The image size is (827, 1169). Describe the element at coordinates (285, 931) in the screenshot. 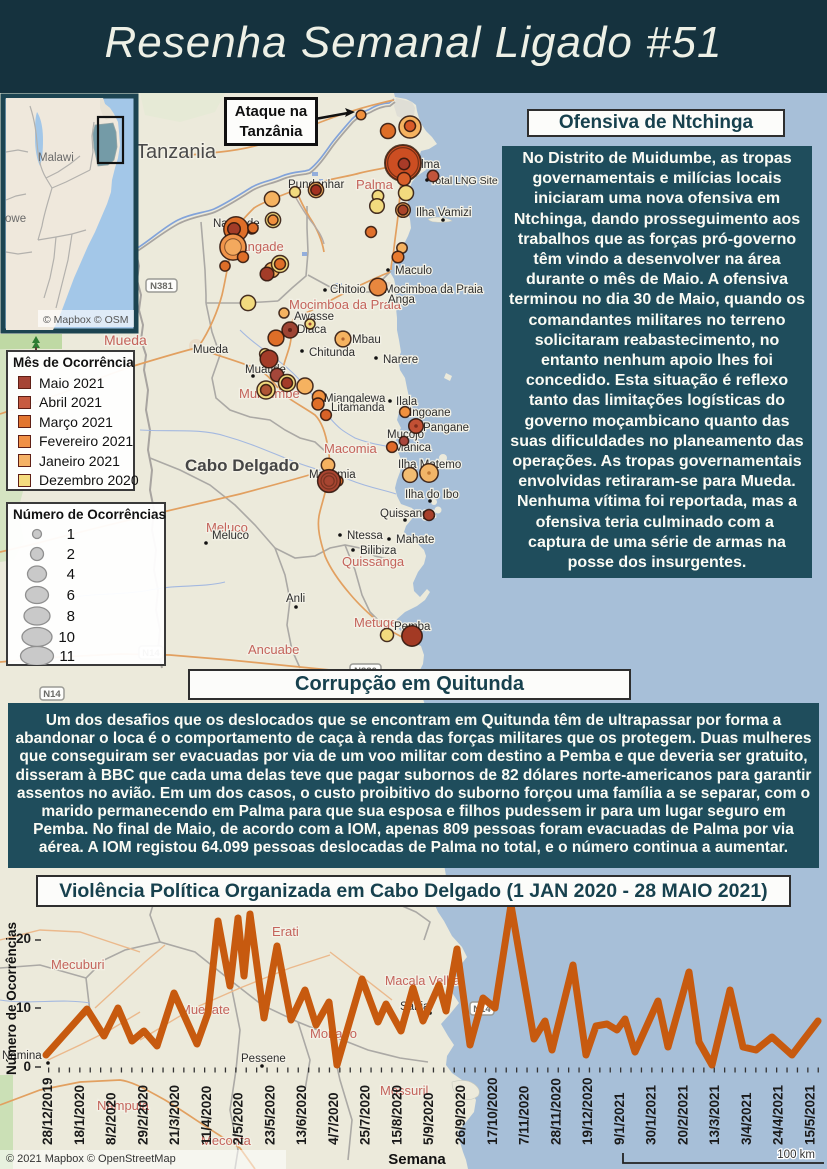

I see `svg-text: Erati` at that location.